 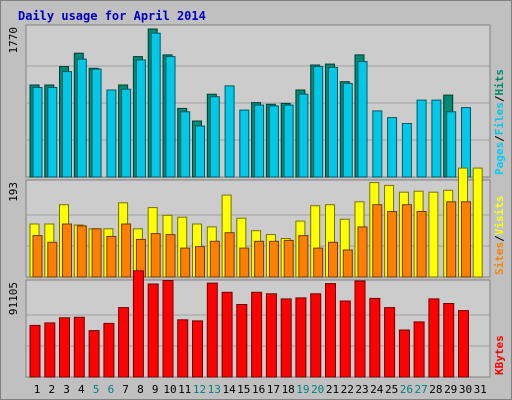 What do you see at coordinates (391, 389) in the screenshot?
I see `x-tick-label-25: 25` at bounding box center [391, 389].